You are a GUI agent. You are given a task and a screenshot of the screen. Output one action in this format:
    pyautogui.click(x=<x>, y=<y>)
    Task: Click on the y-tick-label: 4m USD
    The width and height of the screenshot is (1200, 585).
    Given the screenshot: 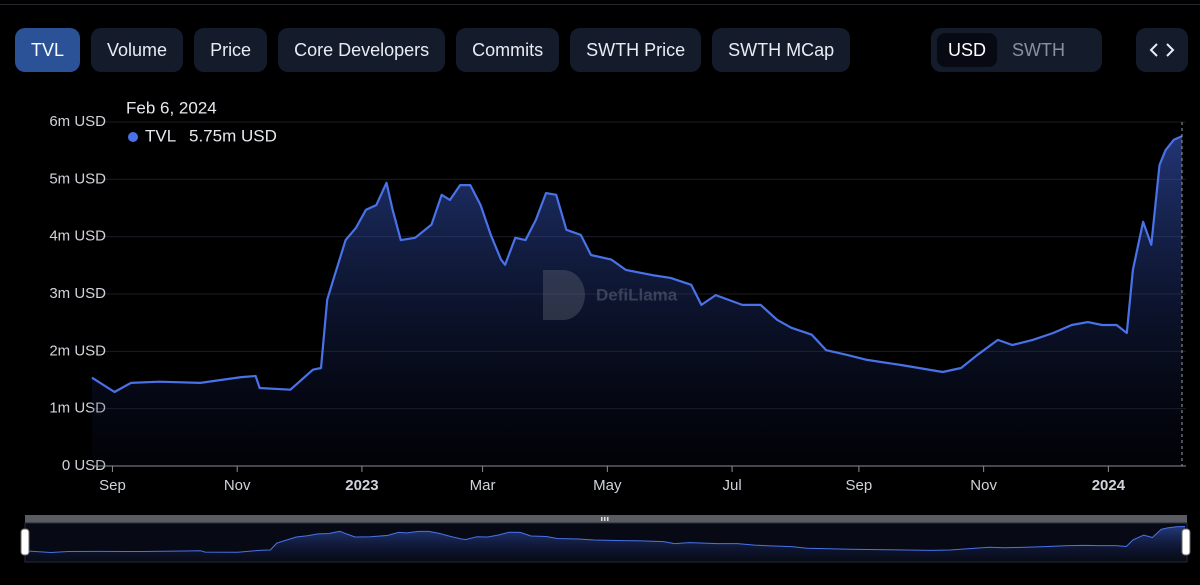 What is the action you would take?
    pyautogui.click(x=77, y=236)
    